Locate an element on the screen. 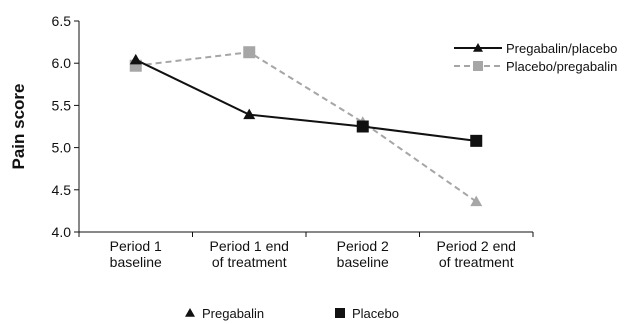 Image resolution: width=643 pixels, height=324 pixels. y-axis-label: Pain score is located at coordinates (18, 127).